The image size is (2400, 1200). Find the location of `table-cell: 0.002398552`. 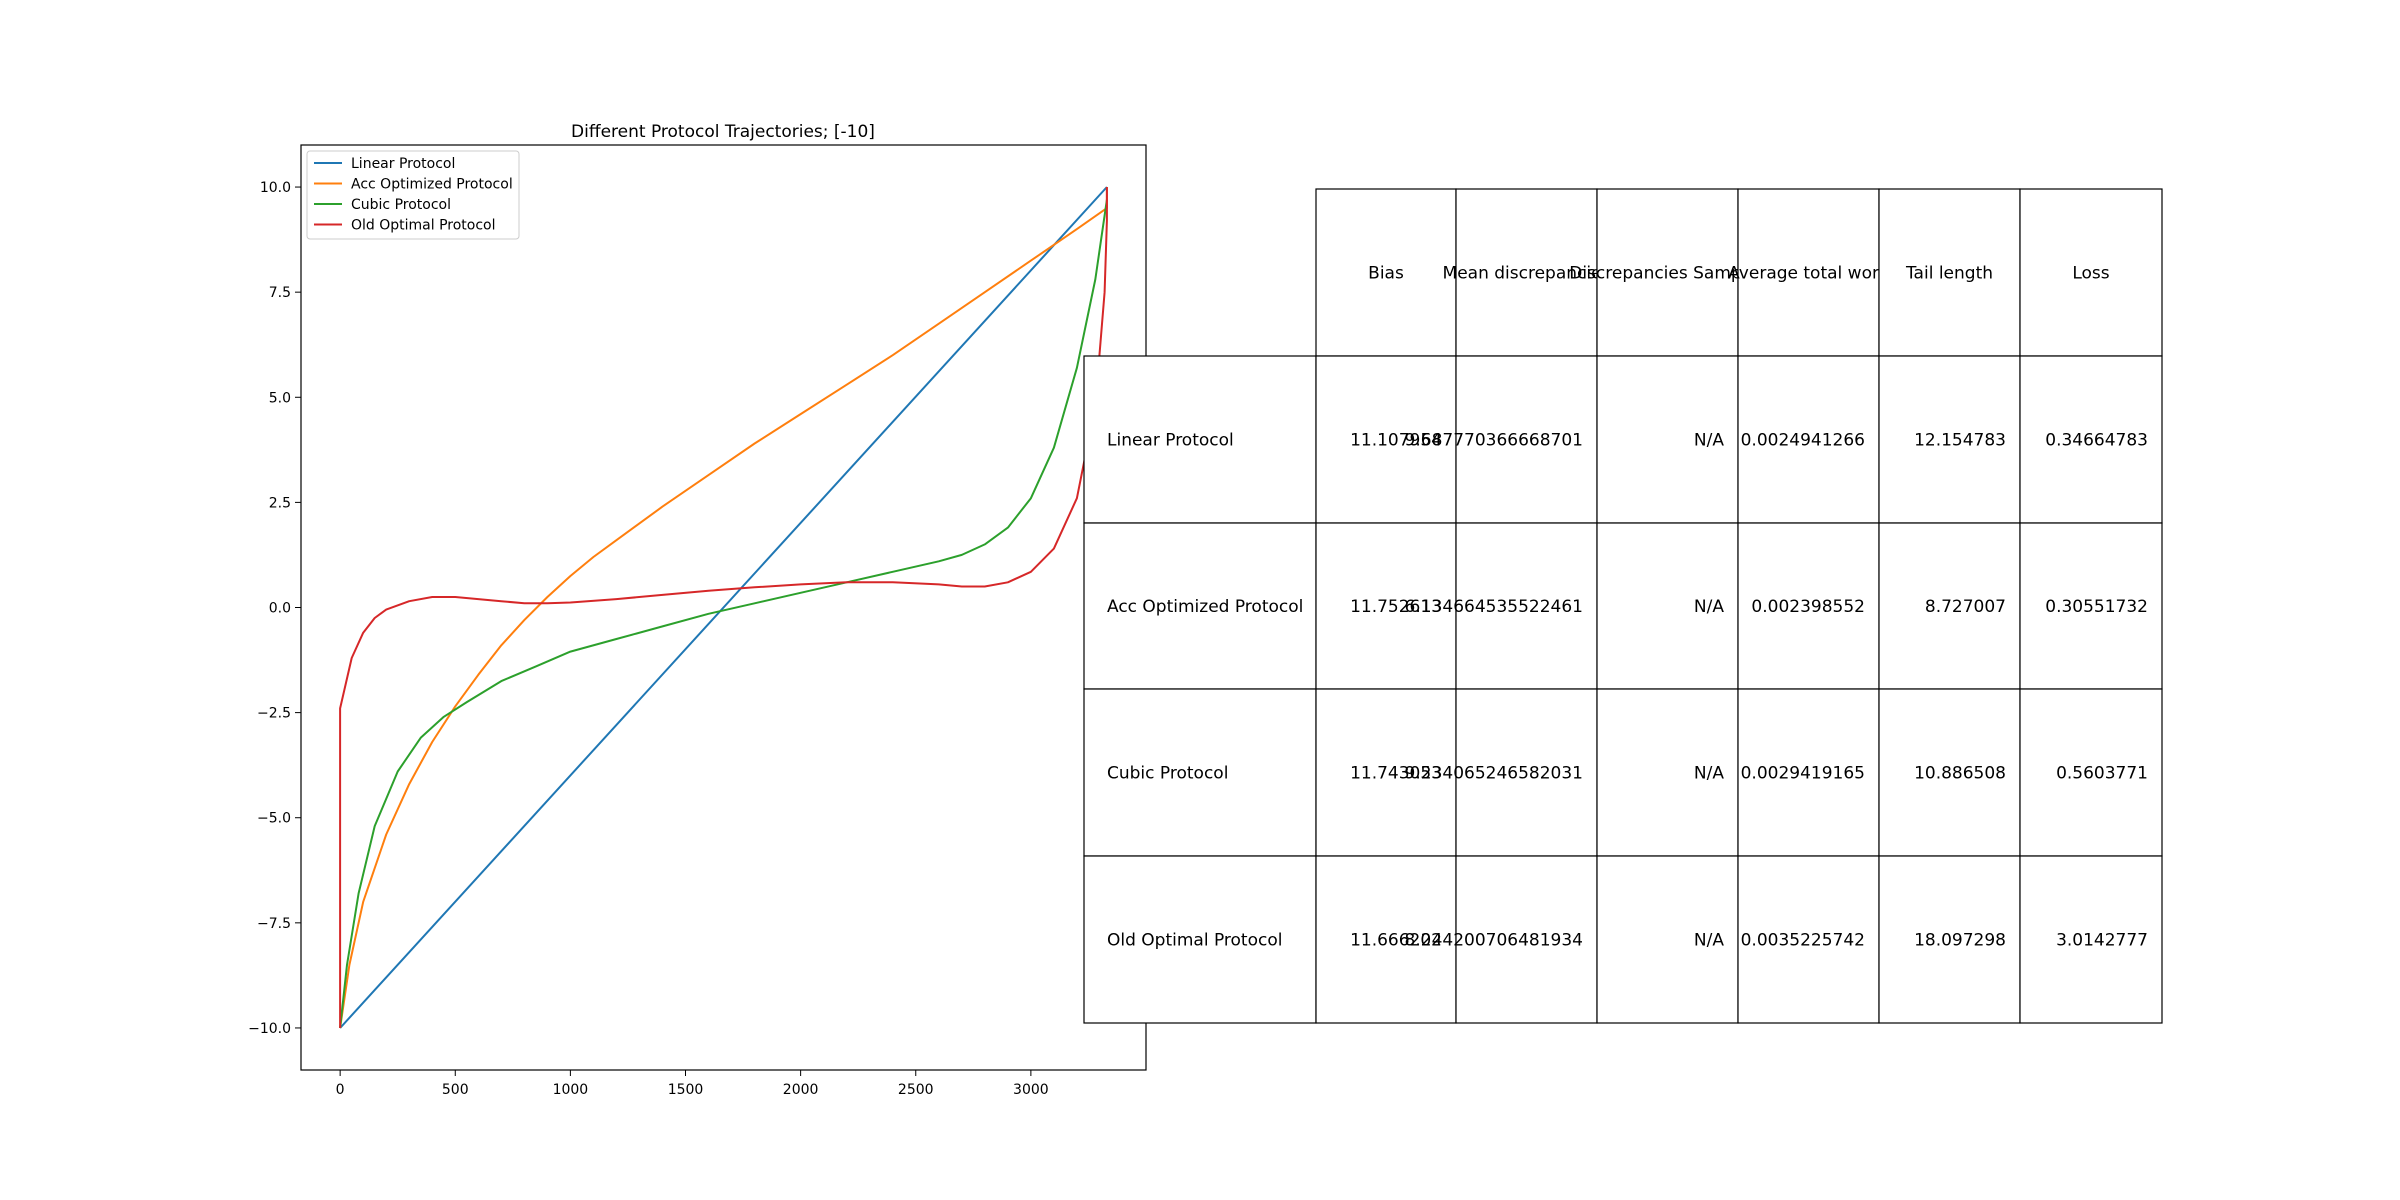

table-cell: 0.002398552 is located at coordinates (1808, 607).